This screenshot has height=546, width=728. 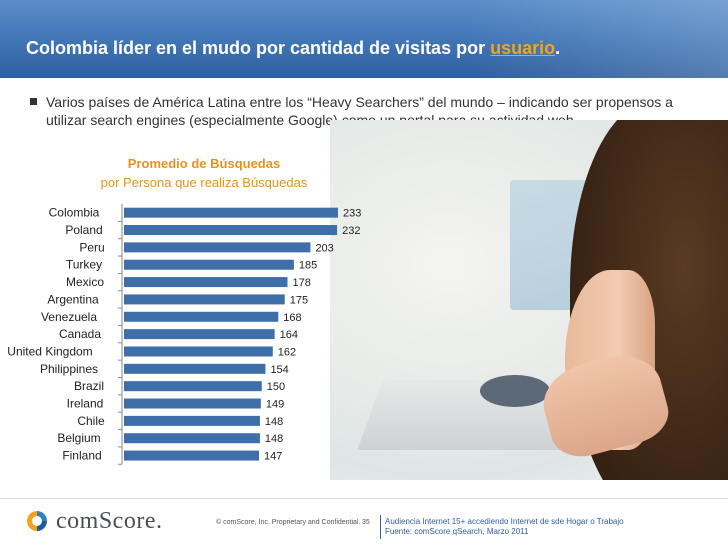 What do you see at coordinates (84, 265) in the screenshot?
I see `category-label: Turkey` at bounding box center [84, 265].